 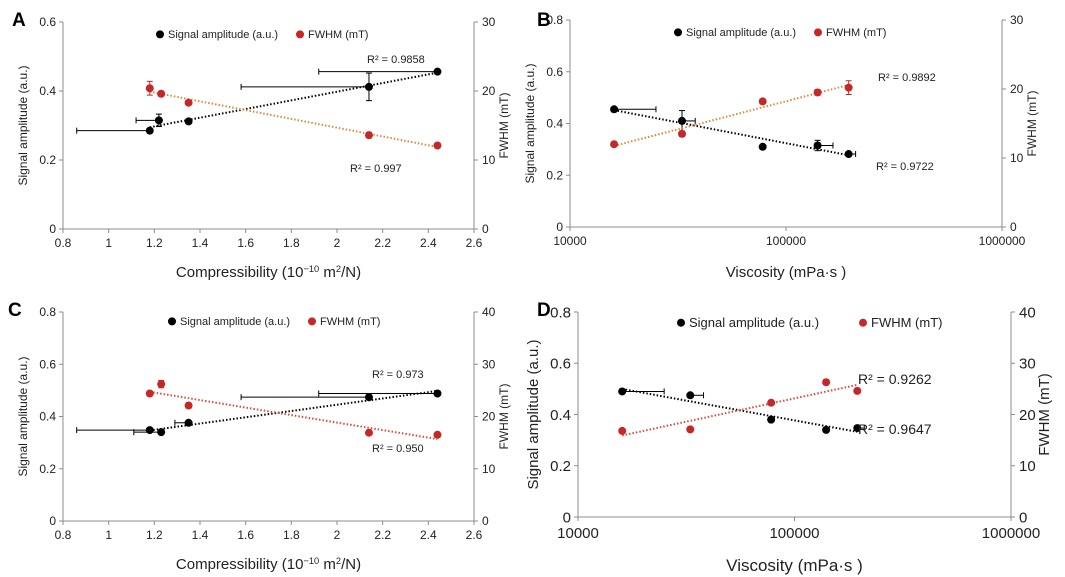 I want to click on r-squared-label: R² = 0.950, so click(x=398, y=449).